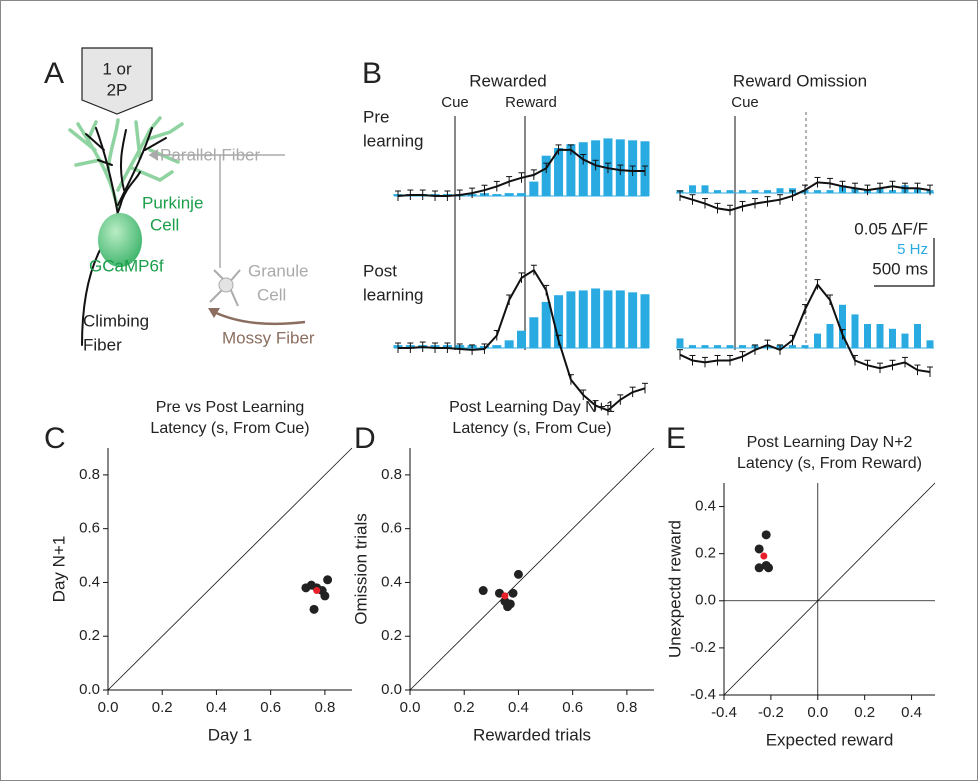  Describe the element at coordinates (372, 73) in the screenshot. I see `panel-letter: B` at that location.